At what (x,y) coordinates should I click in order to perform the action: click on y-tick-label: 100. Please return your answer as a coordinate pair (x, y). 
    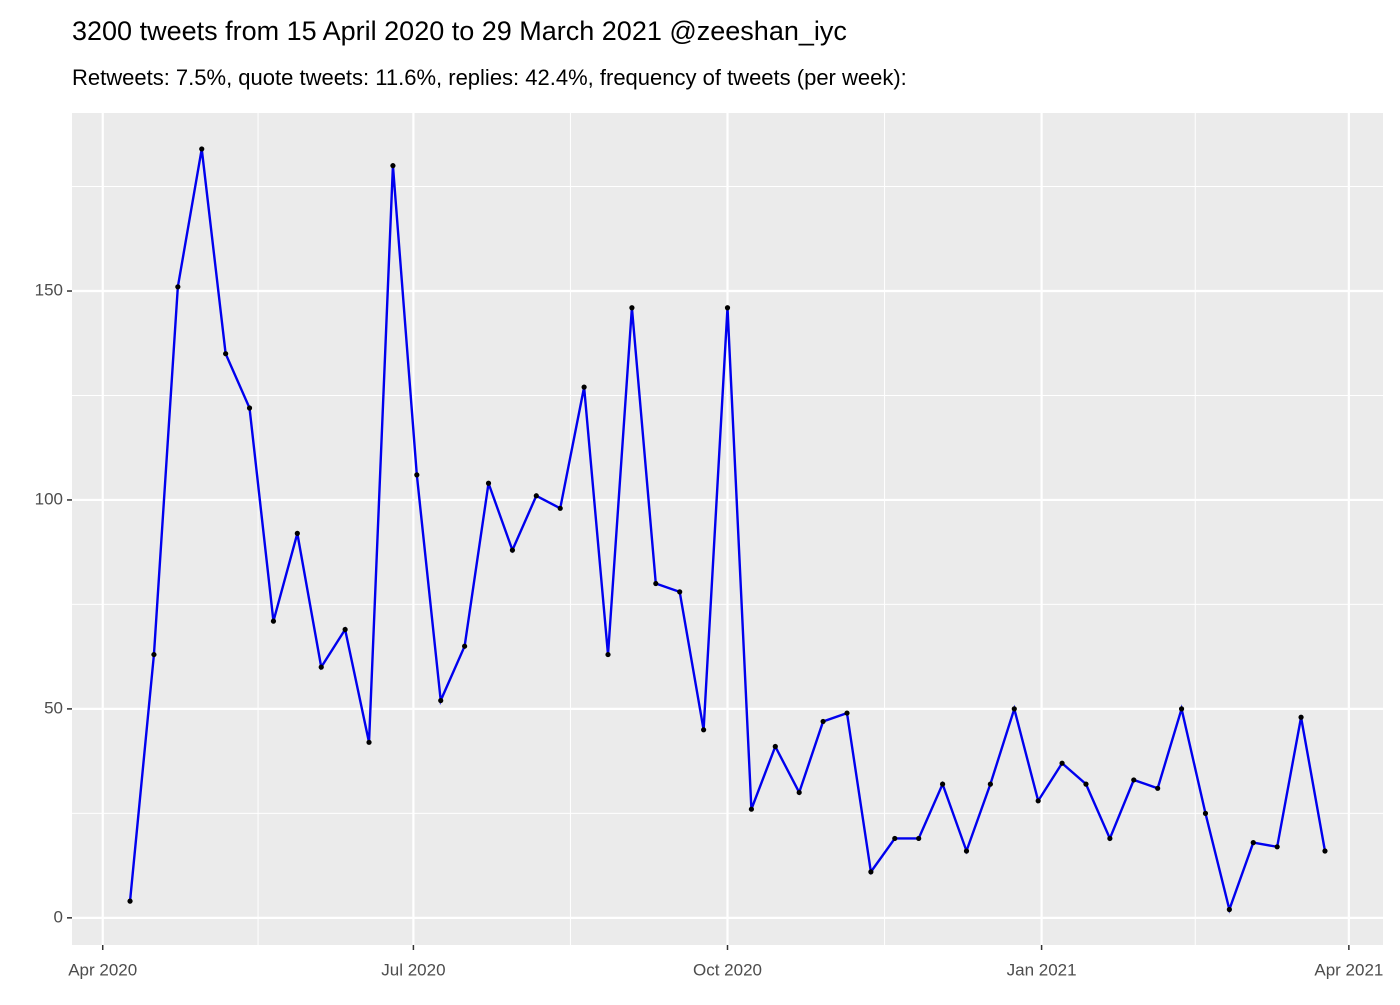
    Looking at the image, I should click on (49, 498).